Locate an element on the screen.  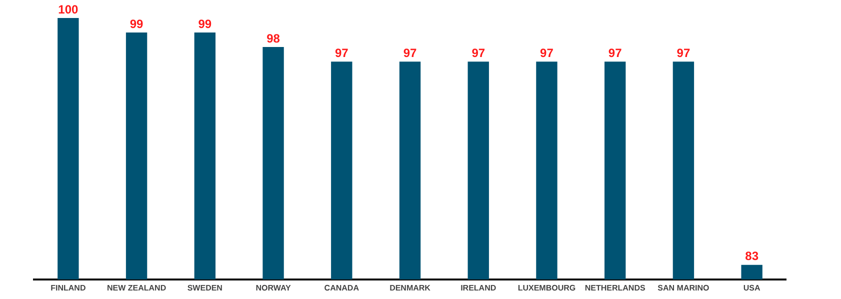
x-tick-label: CANADA is located at coordinates (342, 287).